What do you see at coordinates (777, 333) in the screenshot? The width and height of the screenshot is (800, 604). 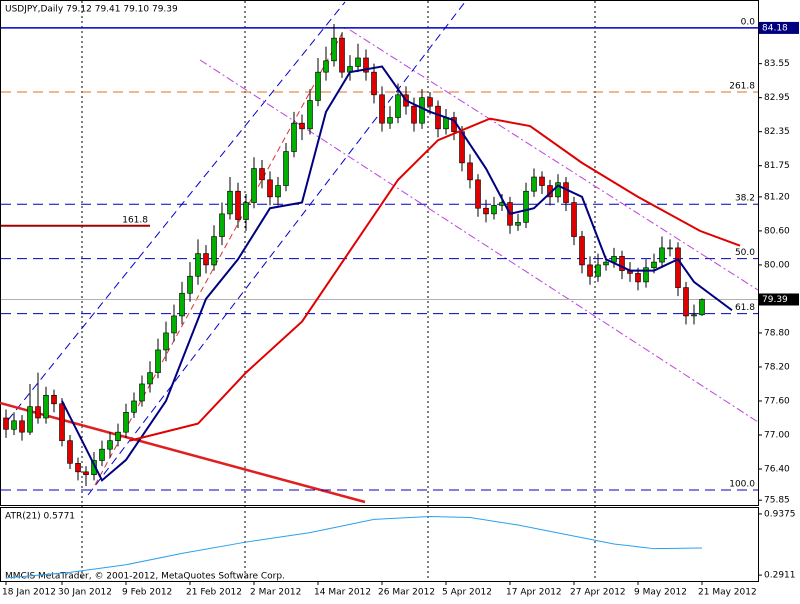 I see `y-tick-label: 78.80` at bounding box center [777, 333].